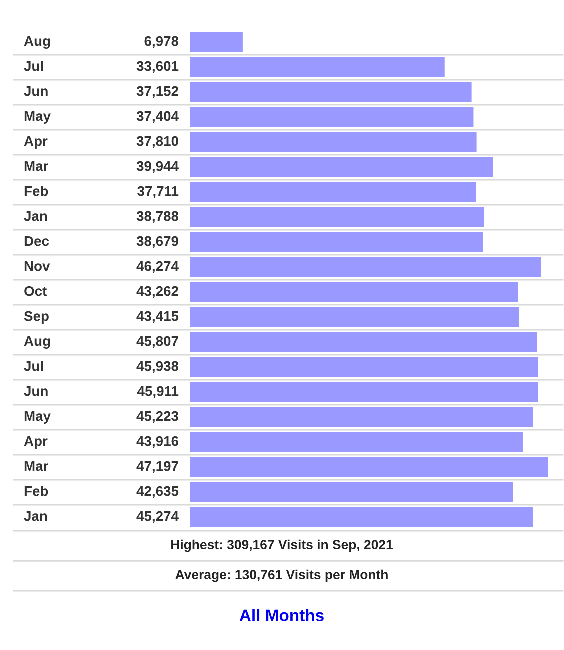 This screenshot has width=564, height=650. What do you see at coordinates (157, 417) in the screenshot?
I see `data-label: 45,223` at bounding box center [157, 417].